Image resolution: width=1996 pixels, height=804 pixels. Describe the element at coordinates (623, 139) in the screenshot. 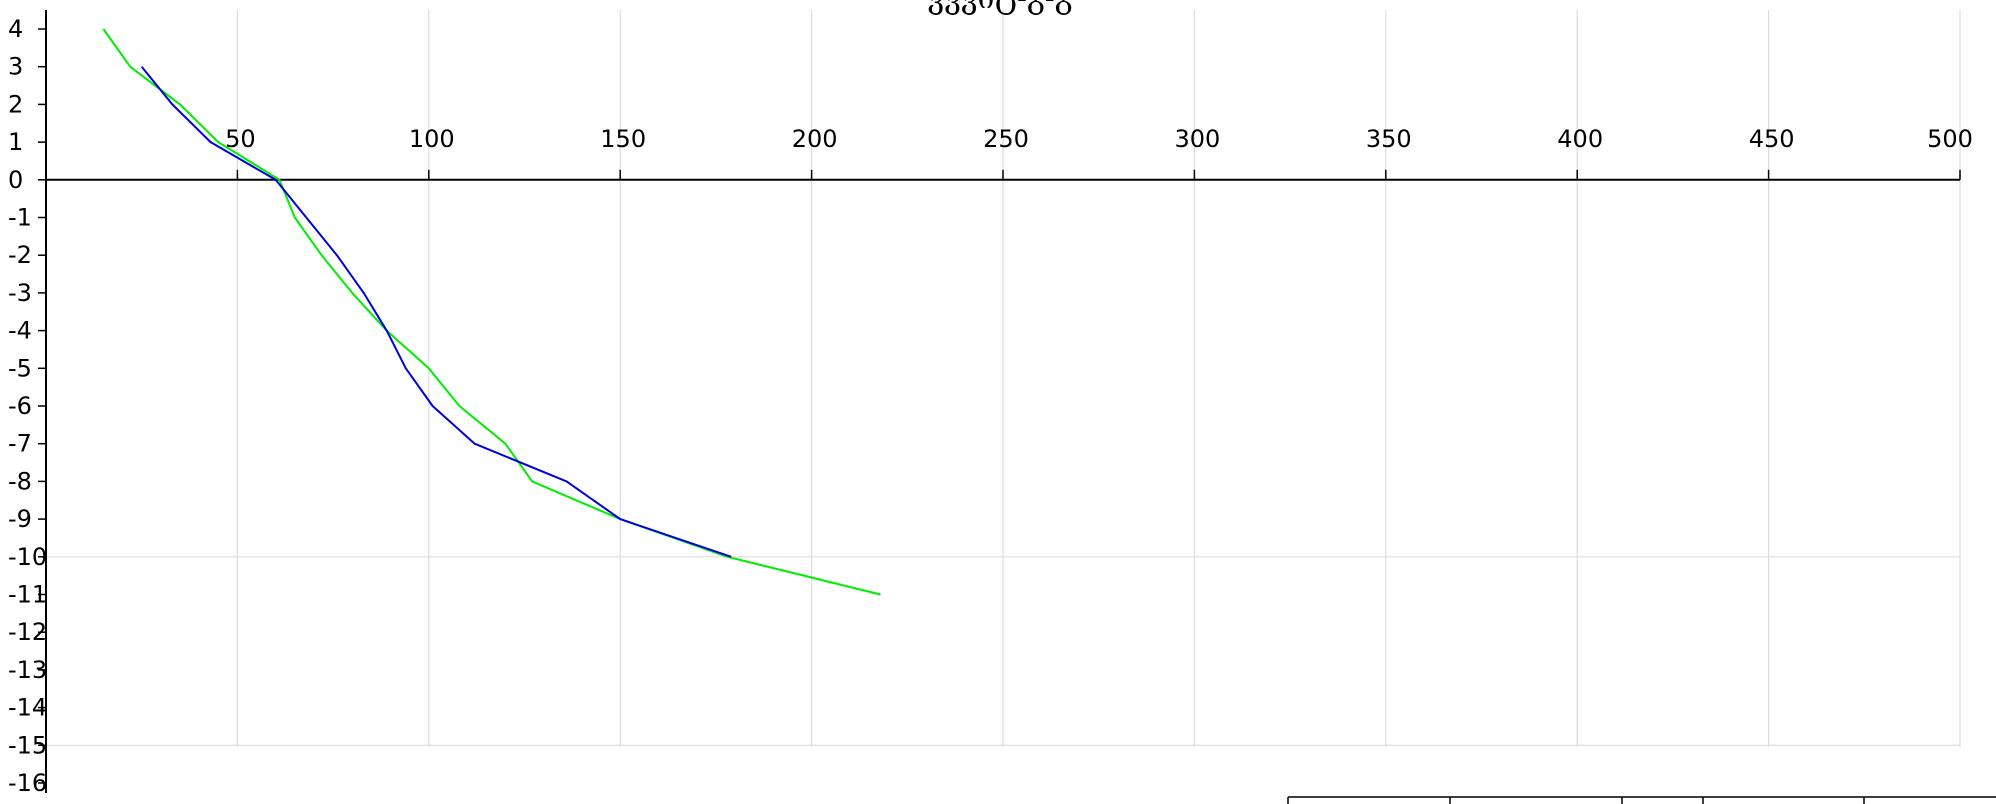

I see `x-tick-label: 150` at that location.